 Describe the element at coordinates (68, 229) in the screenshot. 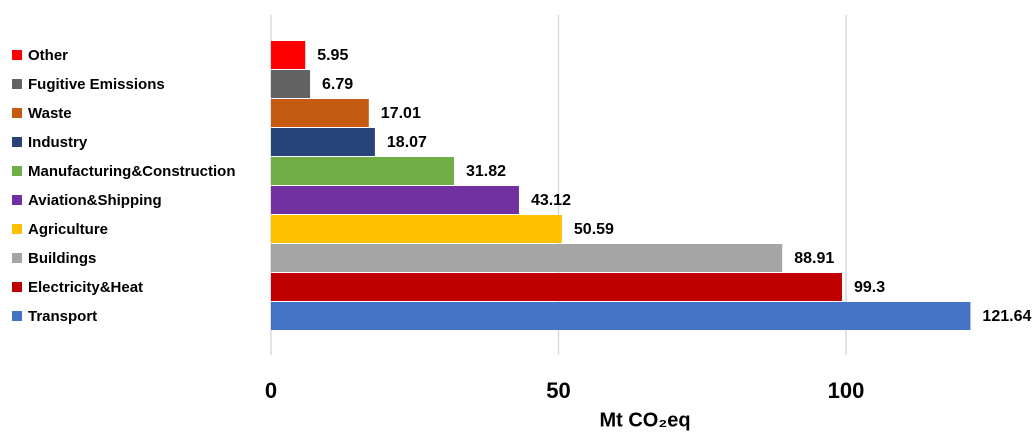

I see `category-label: Agriculture` at that location.